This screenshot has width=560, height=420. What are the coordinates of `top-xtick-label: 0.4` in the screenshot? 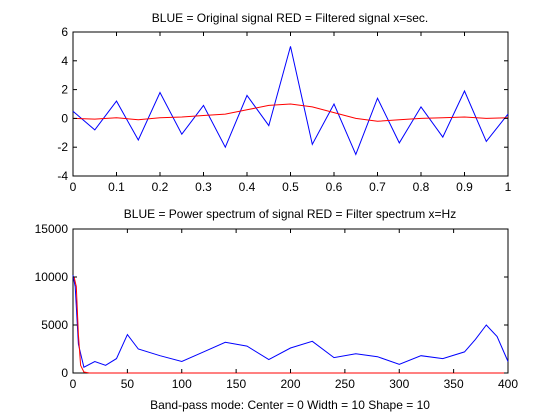 It's located at (247, 187).